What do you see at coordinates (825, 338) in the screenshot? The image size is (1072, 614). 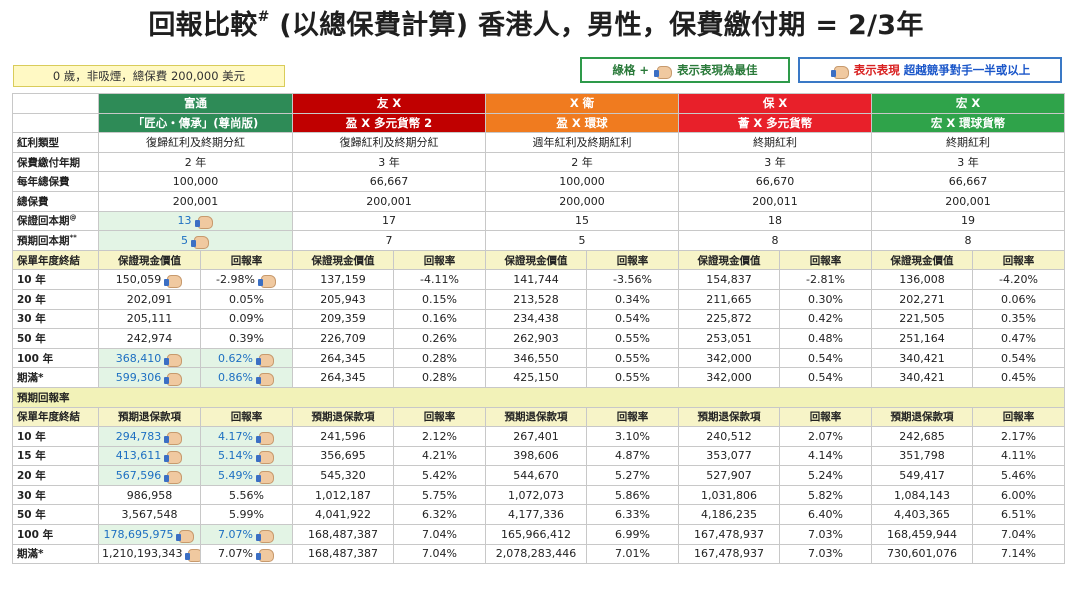 I see `return-rate-cell: 0.48%` at bounding box center [825, 338].